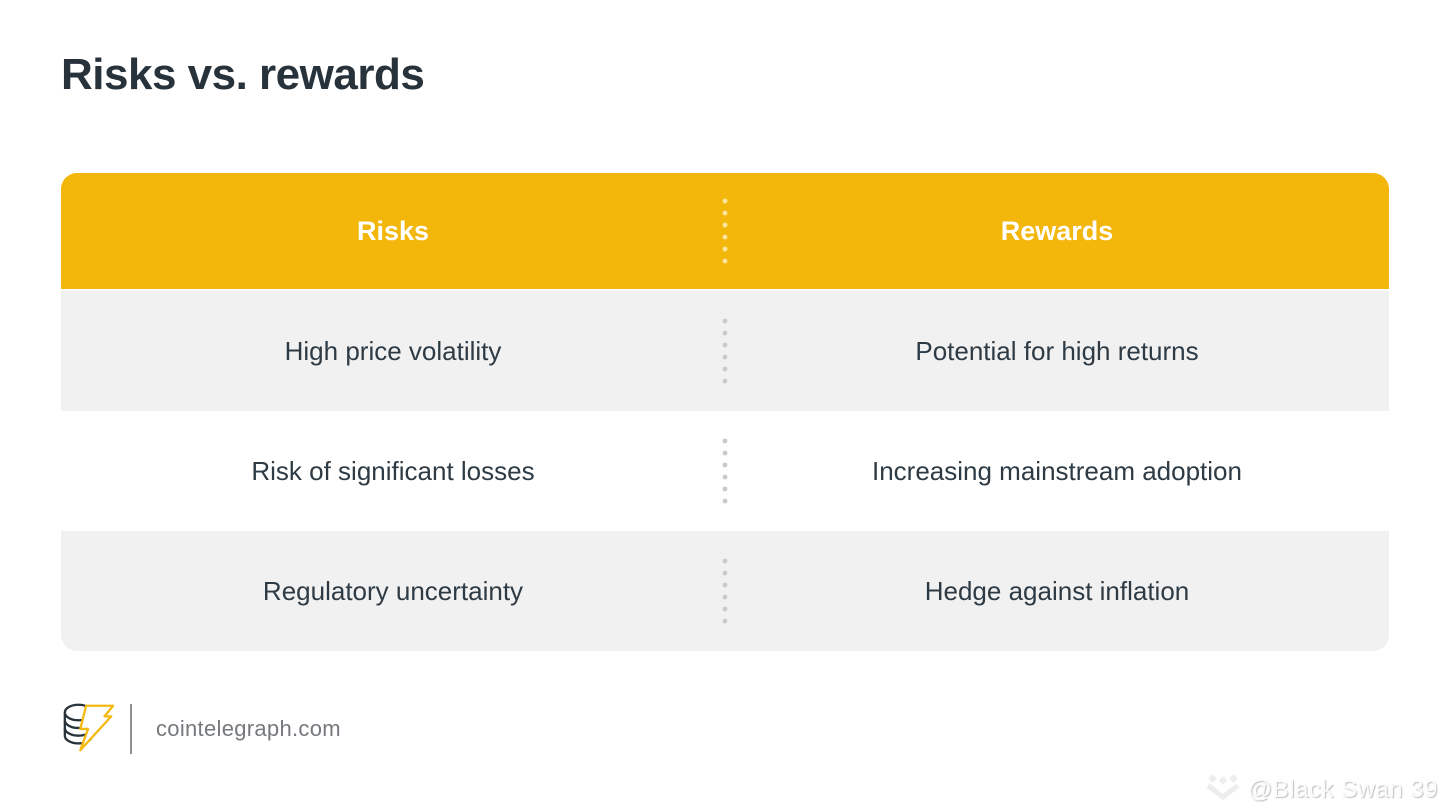  I want to click on reward-cell: Increasing mainstream adoption, so click(1057, 470).